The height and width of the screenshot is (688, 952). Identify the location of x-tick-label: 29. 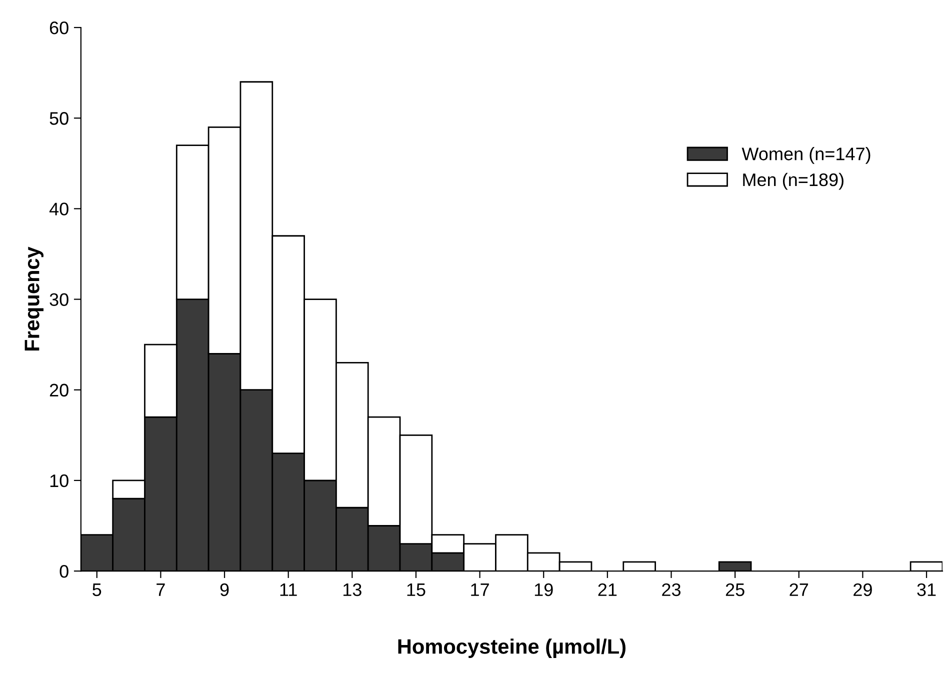
(863, 589).